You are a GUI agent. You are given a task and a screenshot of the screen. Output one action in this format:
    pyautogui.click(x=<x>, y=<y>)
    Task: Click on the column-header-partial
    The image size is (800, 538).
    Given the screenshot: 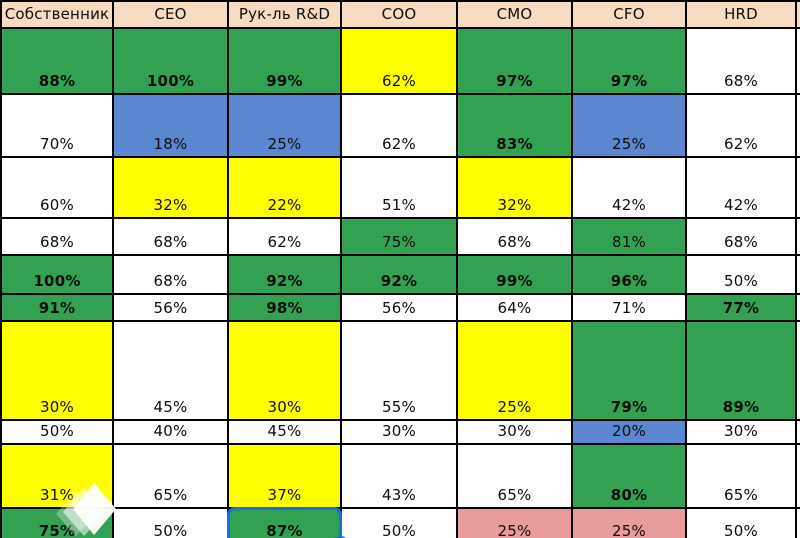 What is the action you would take?
    pyautogui.click(x=798, y=15)
    